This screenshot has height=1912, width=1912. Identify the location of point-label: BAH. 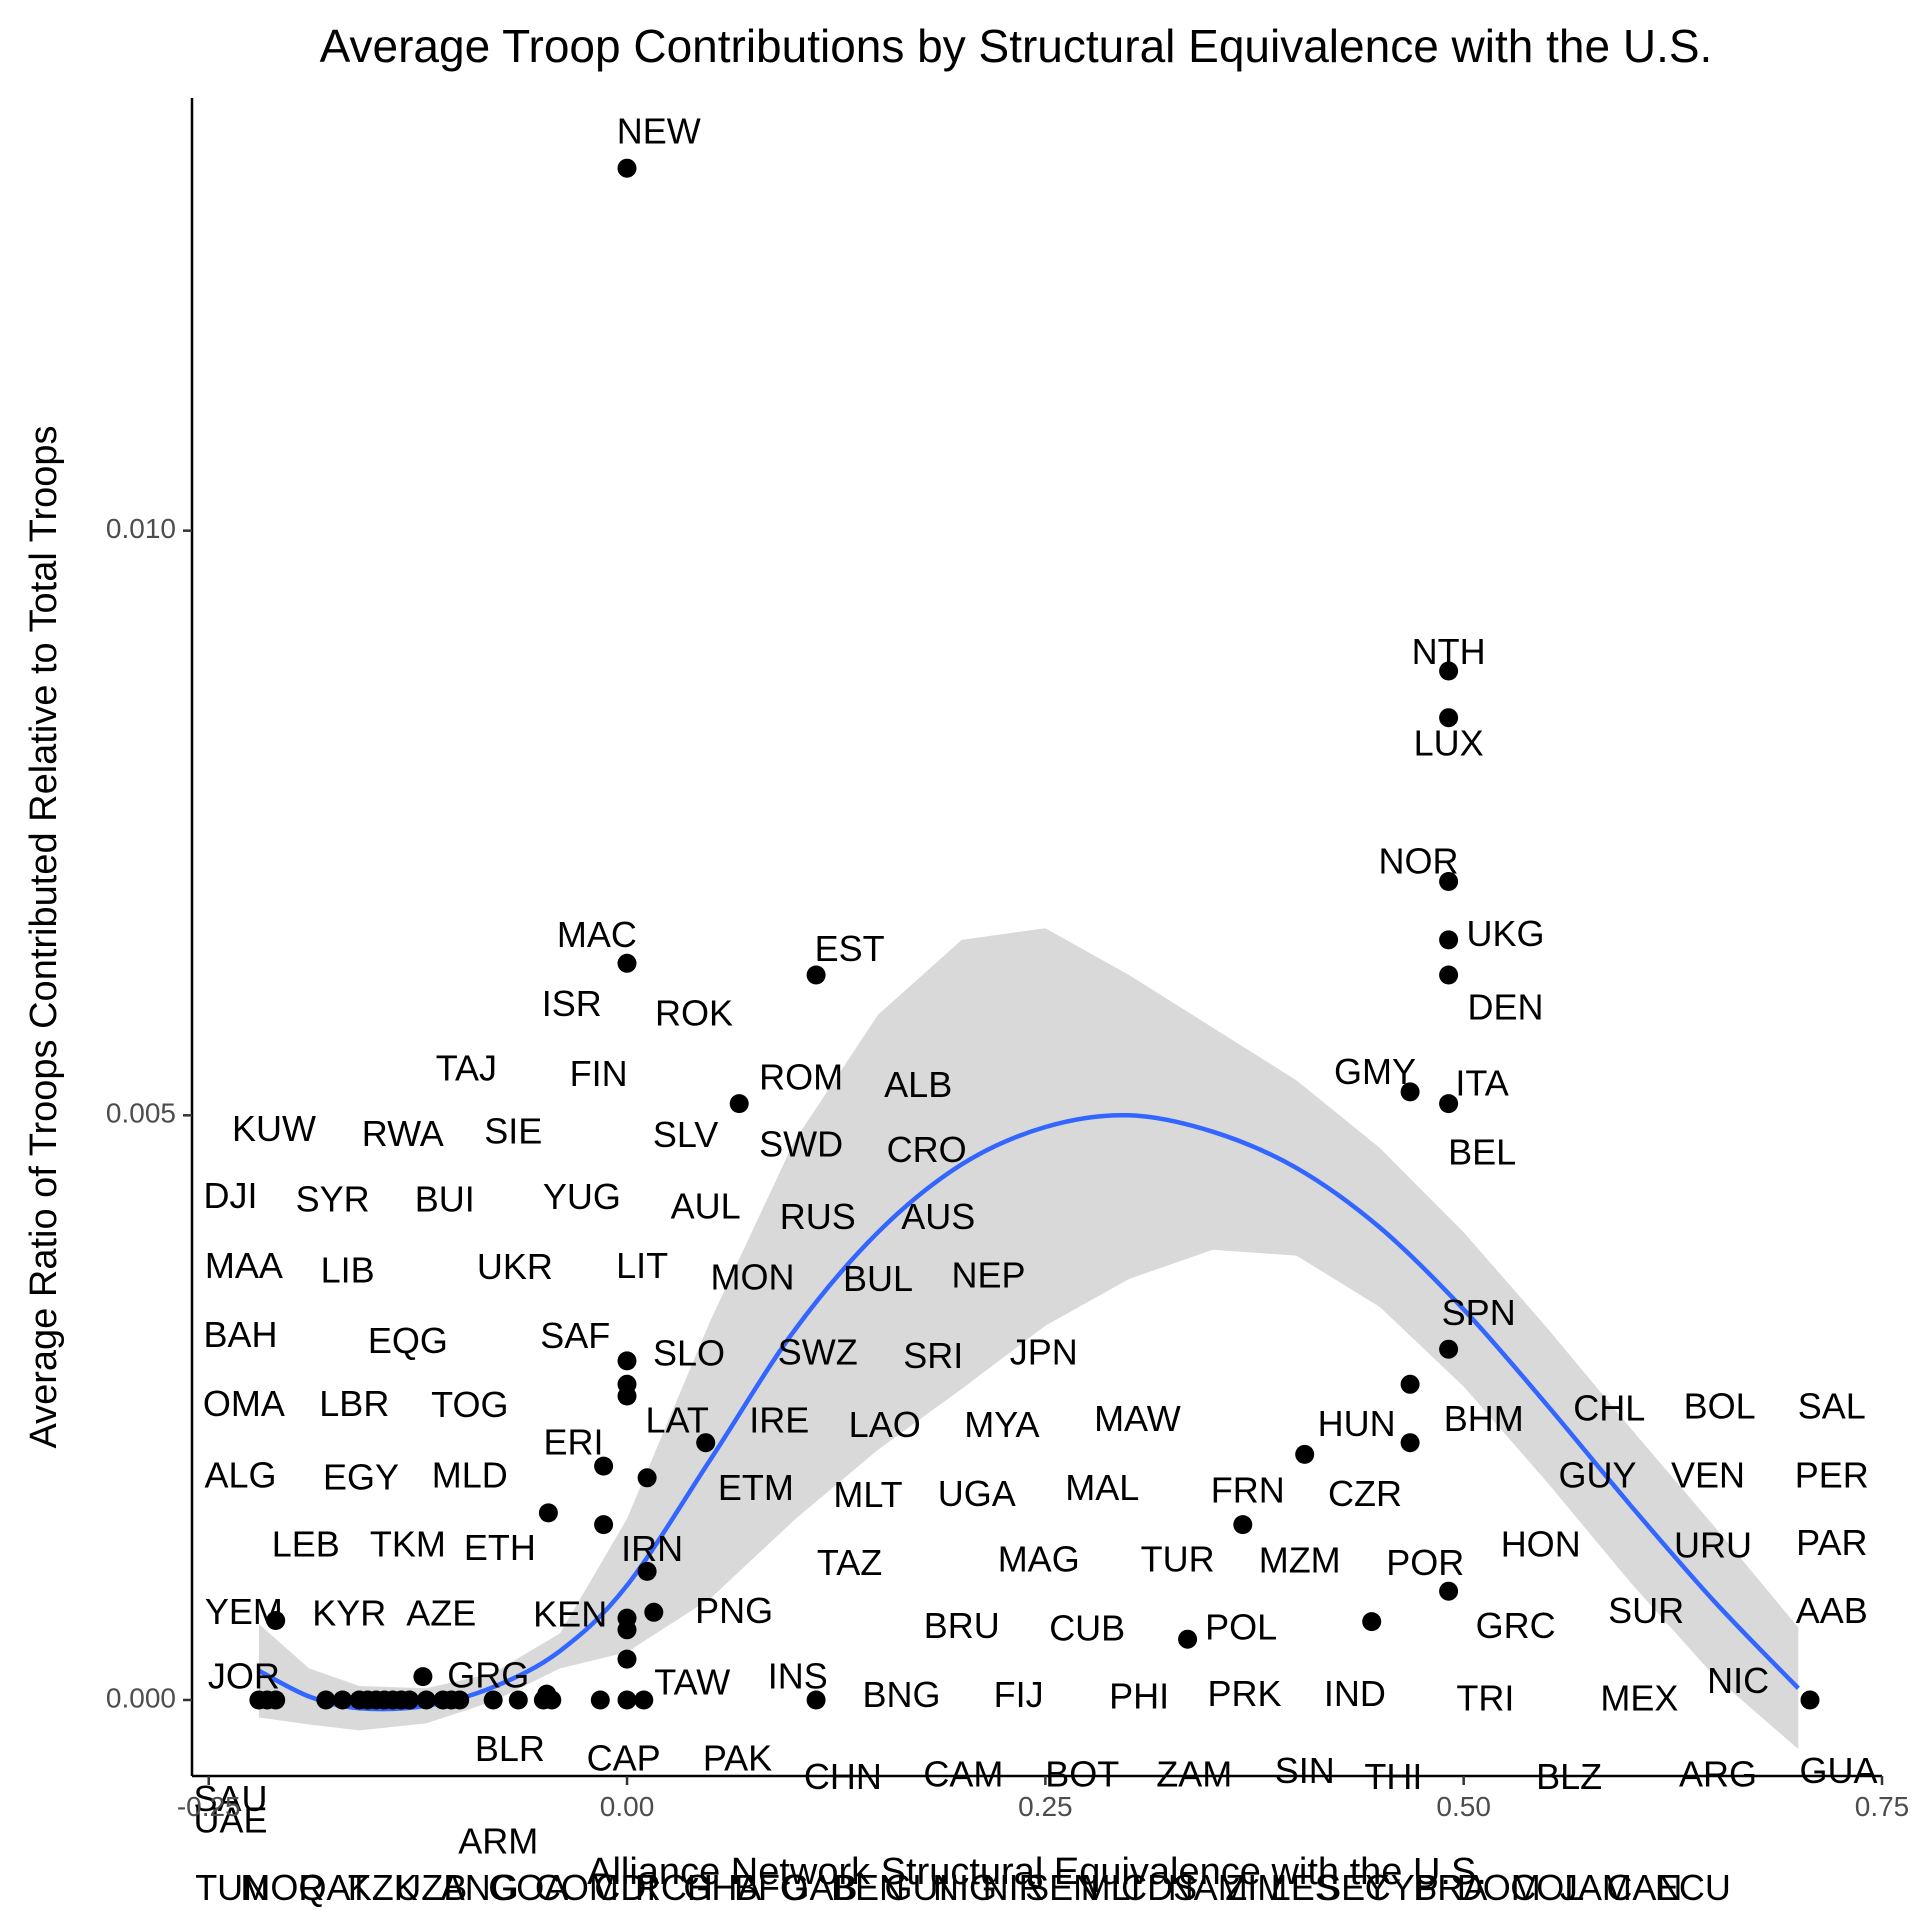
(240, 1334).